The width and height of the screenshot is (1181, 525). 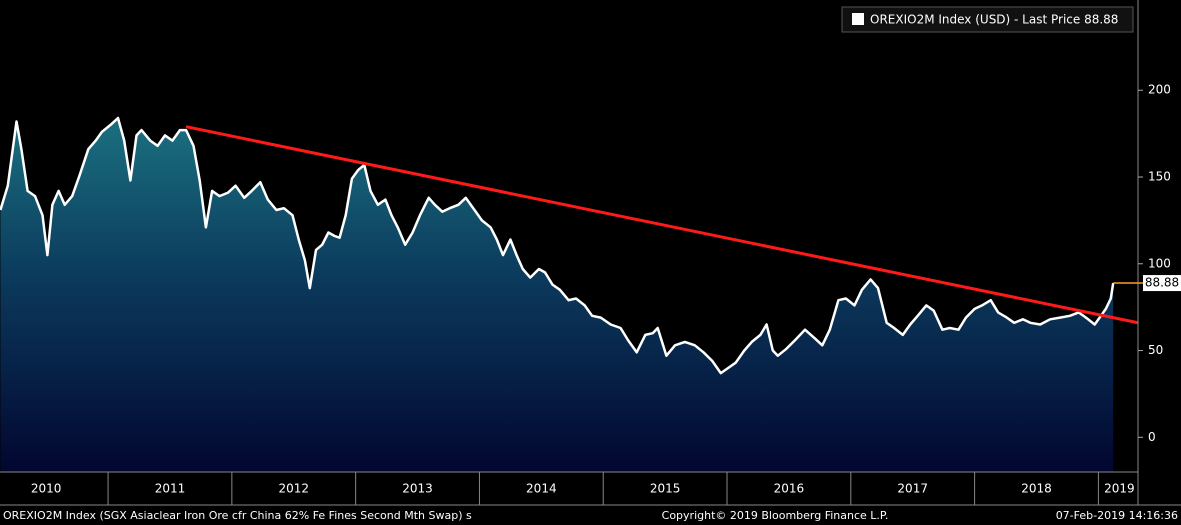 What do you see at coordinates (1117, 515) in the screenshot?
I see `footer-right: 07-Feb-2019 14:16:36` at bounding box center [1117, 515].